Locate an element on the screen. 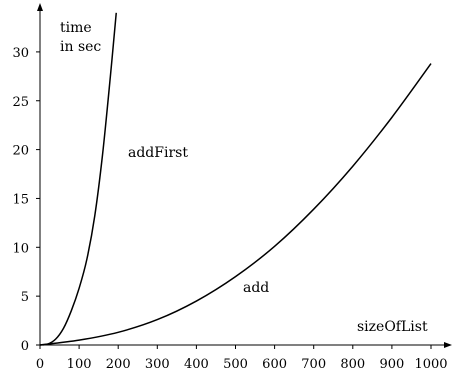  x-tick-label: 0 is located at coordinates (40, 364).